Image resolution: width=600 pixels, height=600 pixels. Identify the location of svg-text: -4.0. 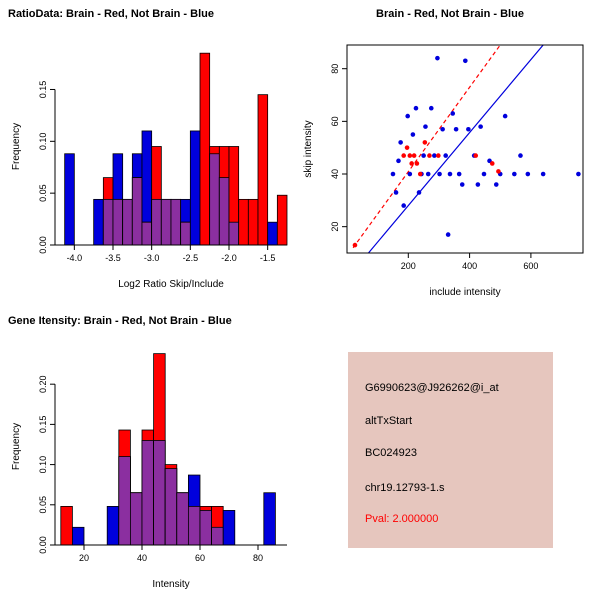
(75, 258).